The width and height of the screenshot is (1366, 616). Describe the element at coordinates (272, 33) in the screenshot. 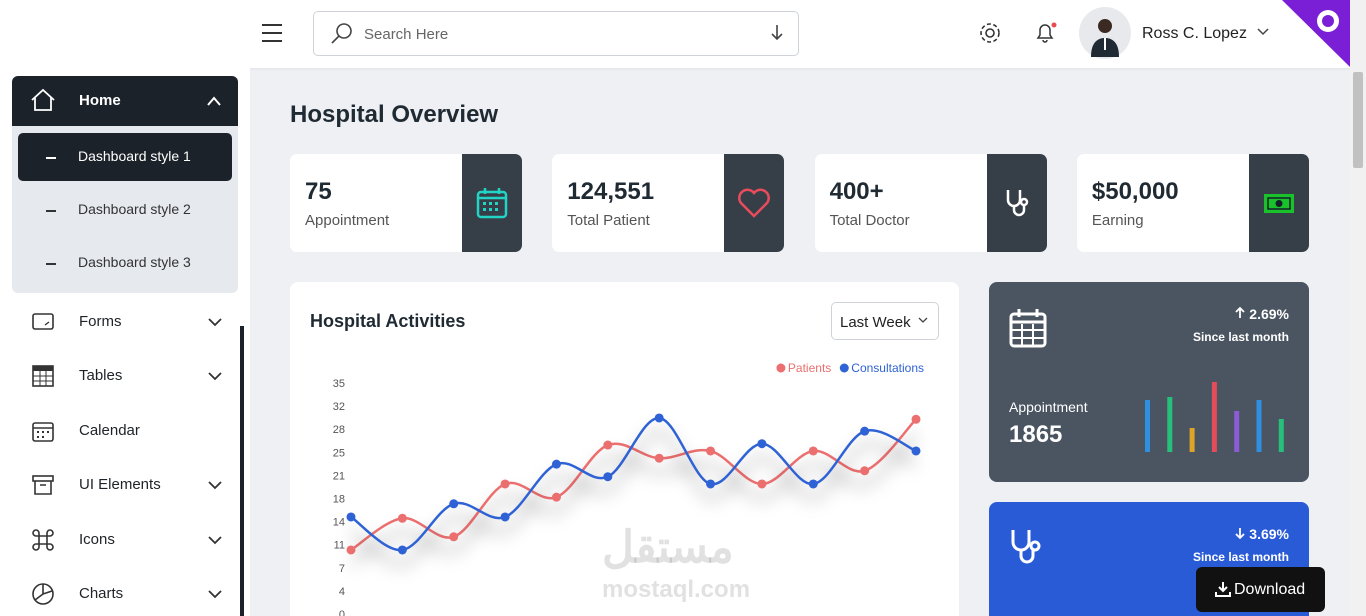

I see `menu-toggle` at that location.